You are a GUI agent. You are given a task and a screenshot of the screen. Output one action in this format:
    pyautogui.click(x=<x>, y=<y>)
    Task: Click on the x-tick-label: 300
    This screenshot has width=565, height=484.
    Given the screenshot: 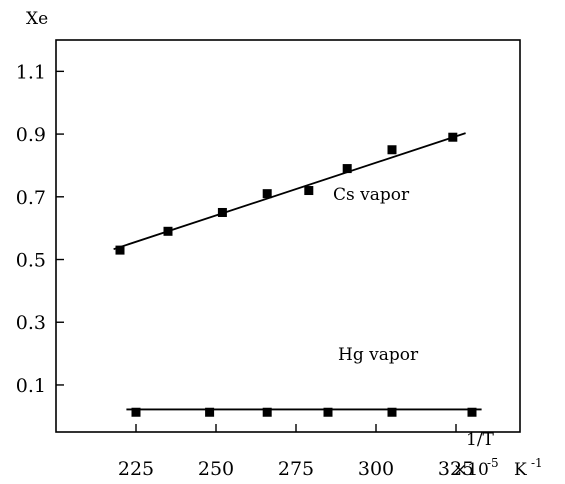 What is the action you would take?
    pyautogui.click(x=376, y=469)
    